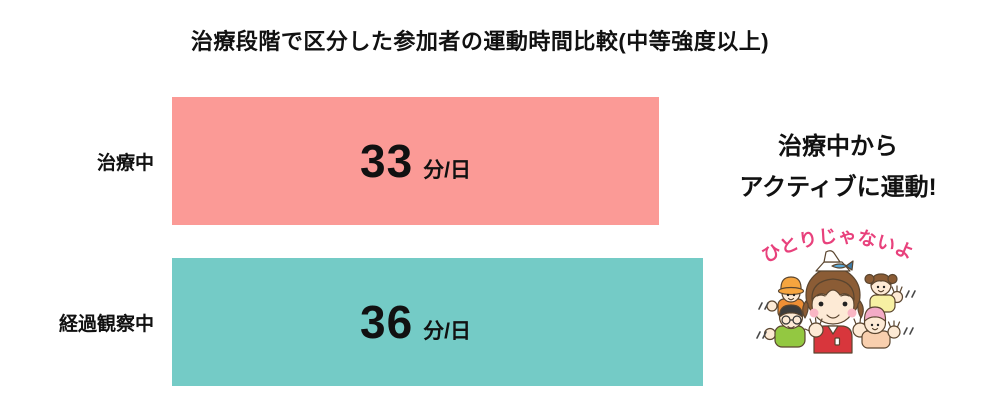  I want to click on cartoon-main-girl, so click(837, 302).